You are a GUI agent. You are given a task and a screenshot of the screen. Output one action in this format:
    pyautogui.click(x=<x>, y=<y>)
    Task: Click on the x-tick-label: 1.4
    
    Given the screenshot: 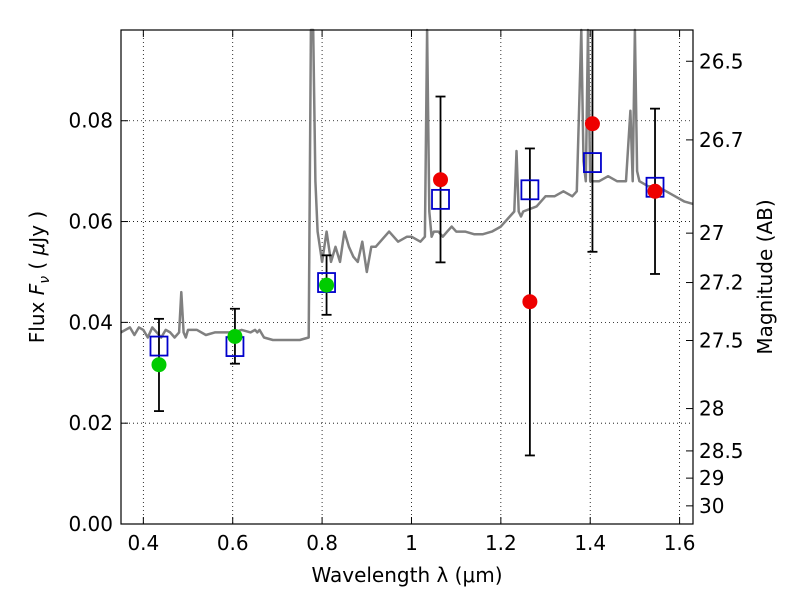 What is the action you would take?
    pyautogui.click(x=590, y=543)
    